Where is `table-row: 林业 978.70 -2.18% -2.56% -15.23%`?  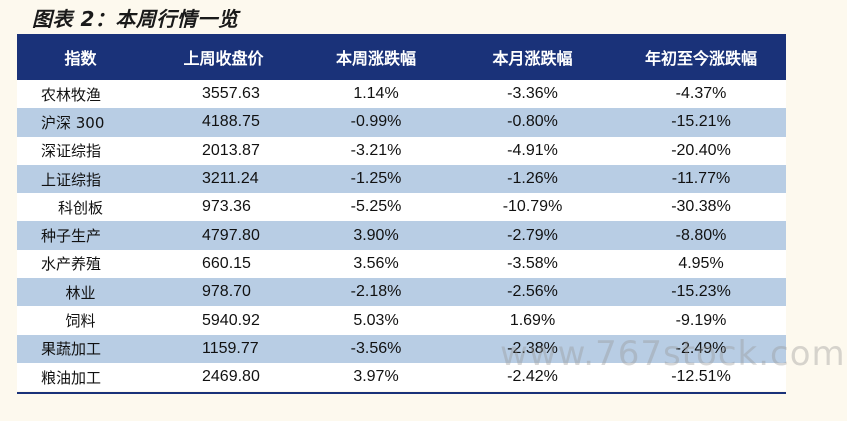
table-row: 林业 978.70 -2.18% -2.56% -15.23% is located at coordinates (401, 292).